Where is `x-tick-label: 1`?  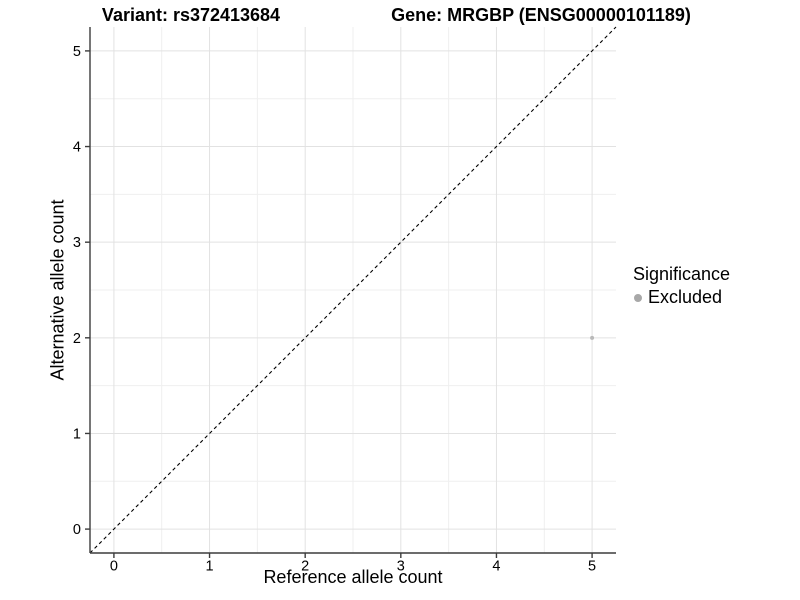
x-tick-label: 1 is located at coordinates (210, 567).